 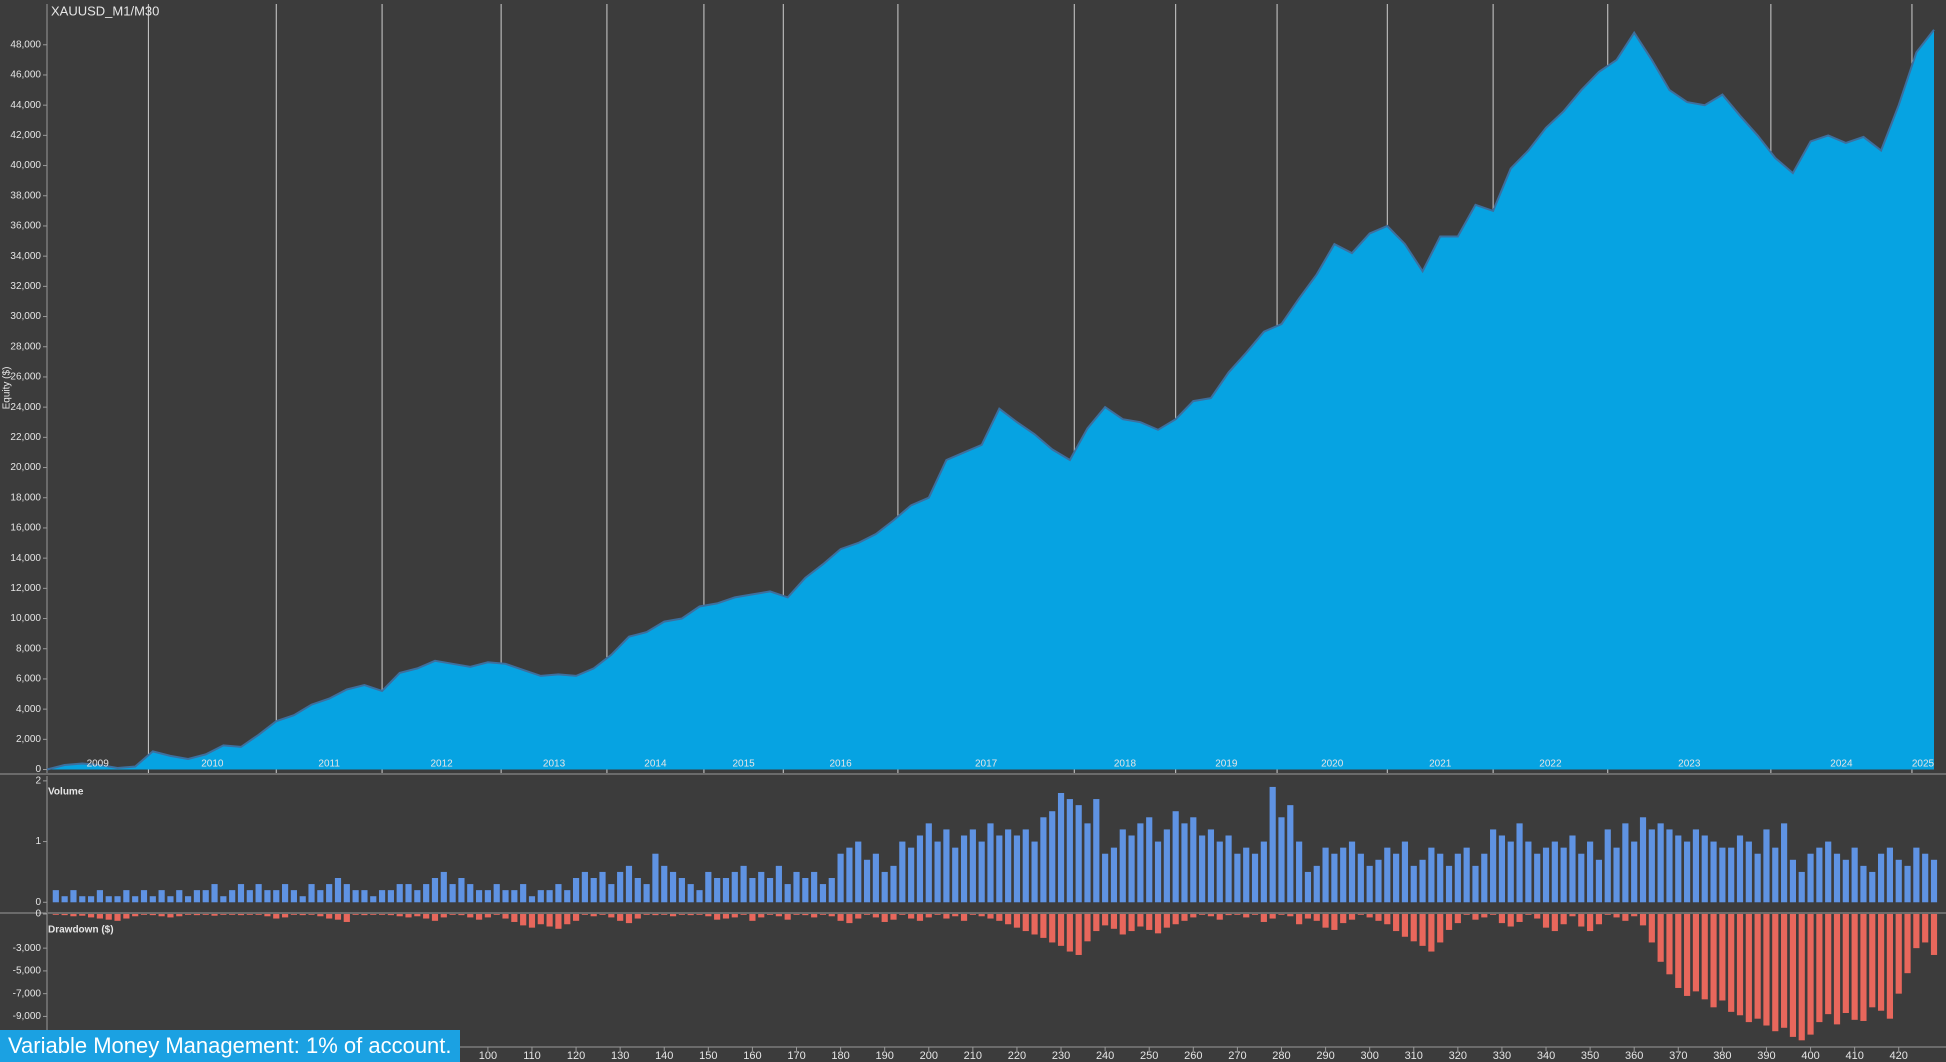 I want to click on year-label: 2025, so click(x=1923, y=764).